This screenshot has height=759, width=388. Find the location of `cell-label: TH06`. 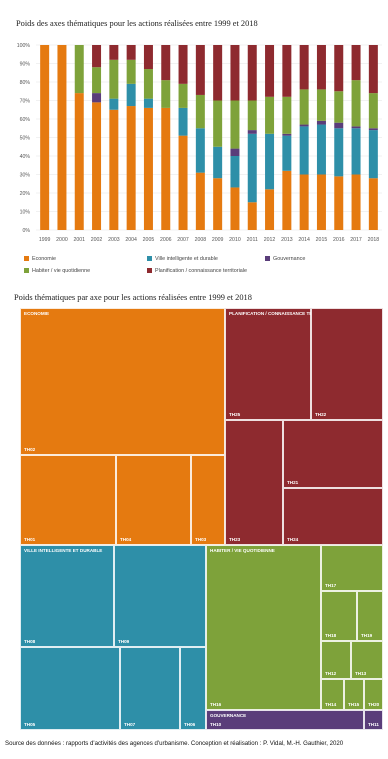

cell-label: TH06 is located at coordinates (190, 724).